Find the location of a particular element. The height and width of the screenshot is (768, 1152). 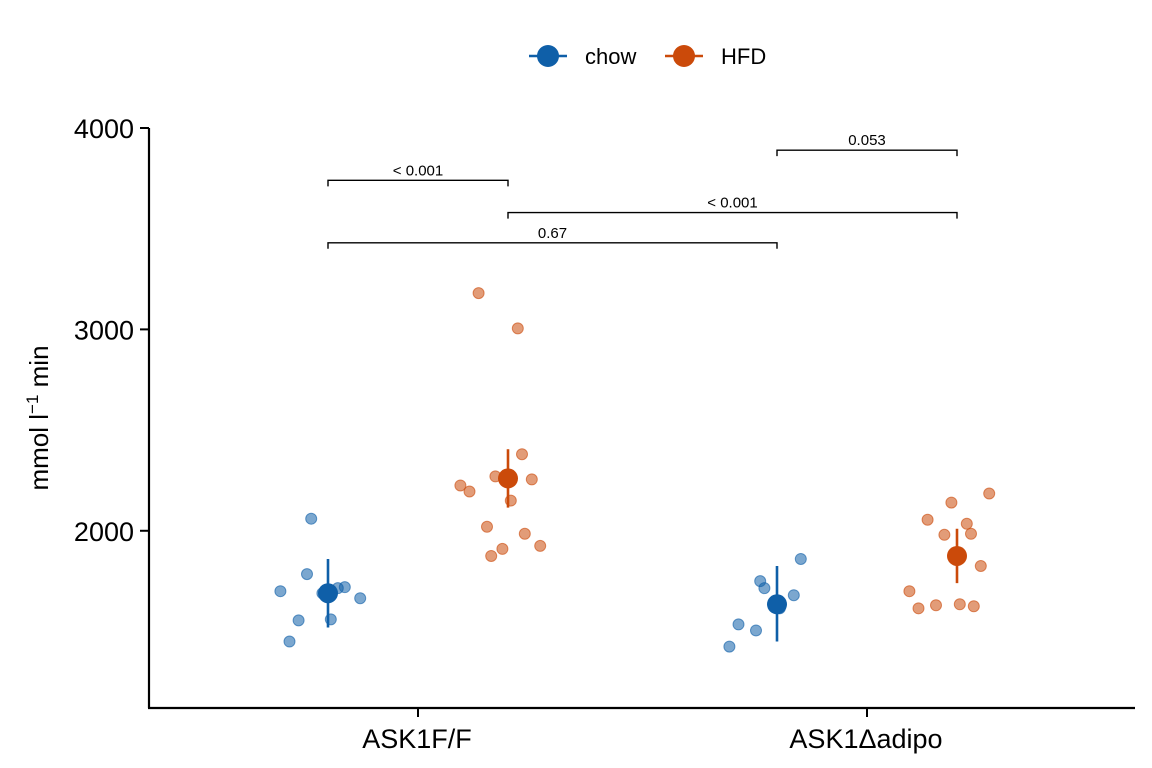

significance-brackets: < 0.001 0.053 < 0.001 0.67 is located at coordinates (642, 190).